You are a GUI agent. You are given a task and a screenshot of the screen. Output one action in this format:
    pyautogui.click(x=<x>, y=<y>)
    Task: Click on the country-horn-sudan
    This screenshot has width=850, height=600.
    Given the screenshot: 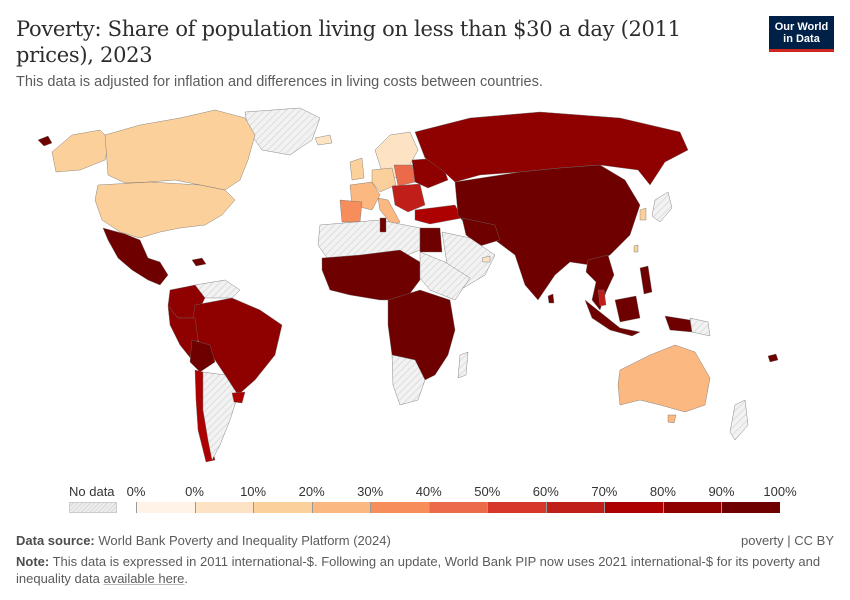 What is the action you would take?
    pyautogui.click(x=445, y=276)
    